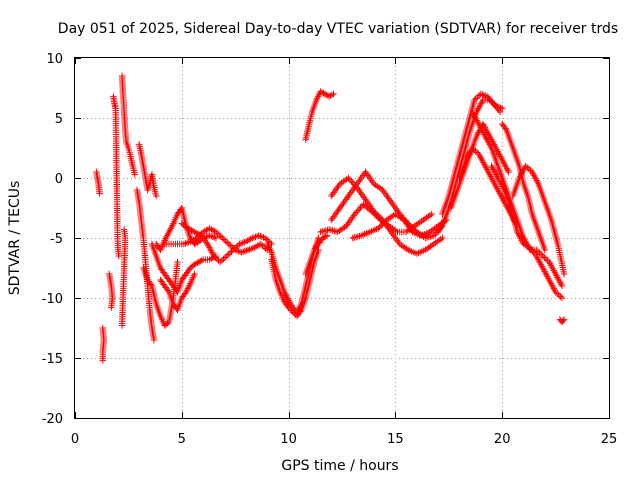  I want to click on y-axis-label: SDTVAR / TECUs, so click(15, 238).